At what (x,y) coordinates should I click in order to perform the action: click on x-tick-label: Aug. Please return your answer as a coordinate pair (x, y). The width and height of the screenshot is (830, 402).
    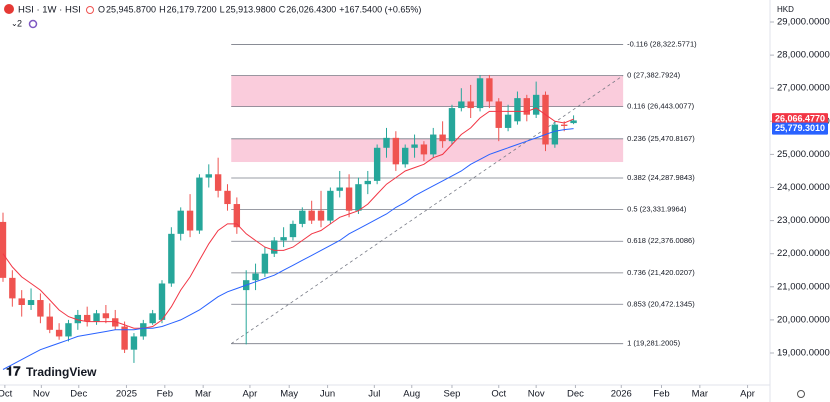
    Looking at the image, I should click on (411, 394).